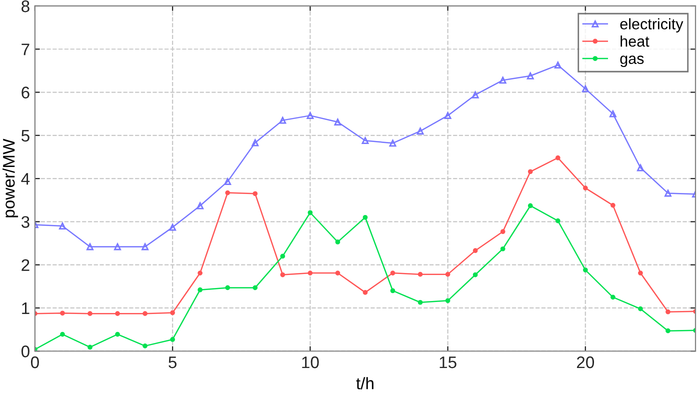  I want to click on y-tick-label: 4, so click(25, 179).